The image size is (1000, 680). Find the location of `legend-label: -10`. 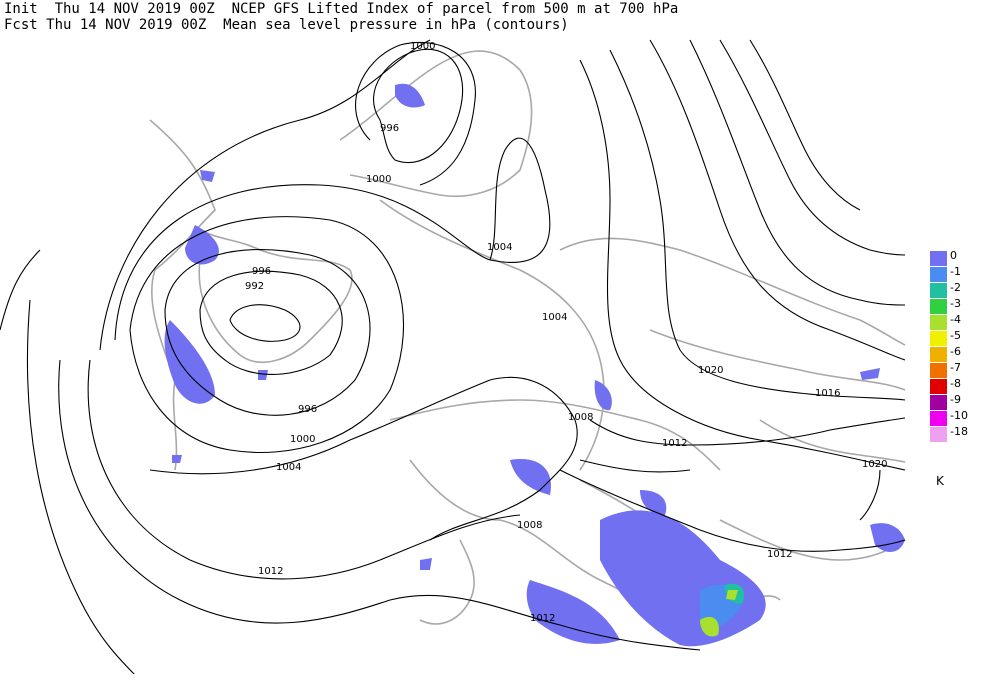

legend-label: -10 is located at coordinates (959, 415).